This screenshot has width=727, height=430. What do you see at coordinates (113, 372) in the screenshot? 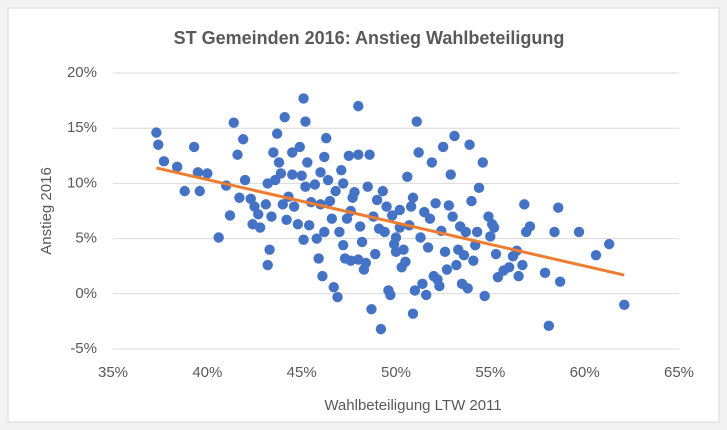
I see `x-tick-label: 35%` at bounding box center [113, 372].